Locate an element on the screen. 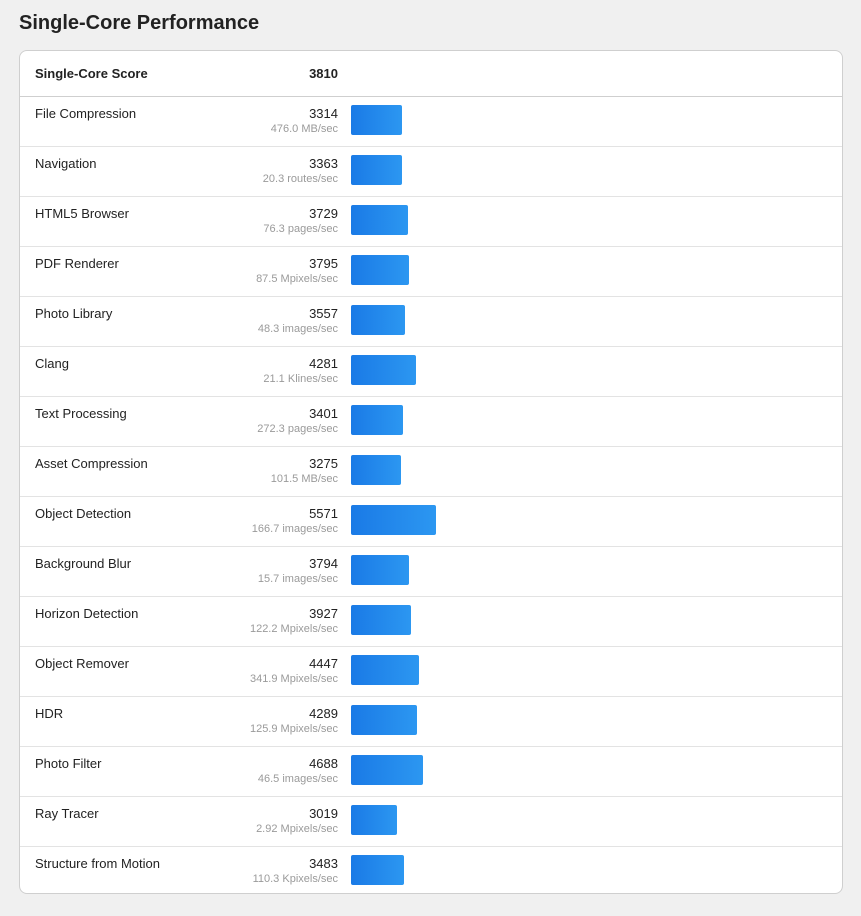 Image resolution: width=861 pixels, height=916 pixels. workload-rate: 76.3 pages/sec is located at coordinates (300, 229).